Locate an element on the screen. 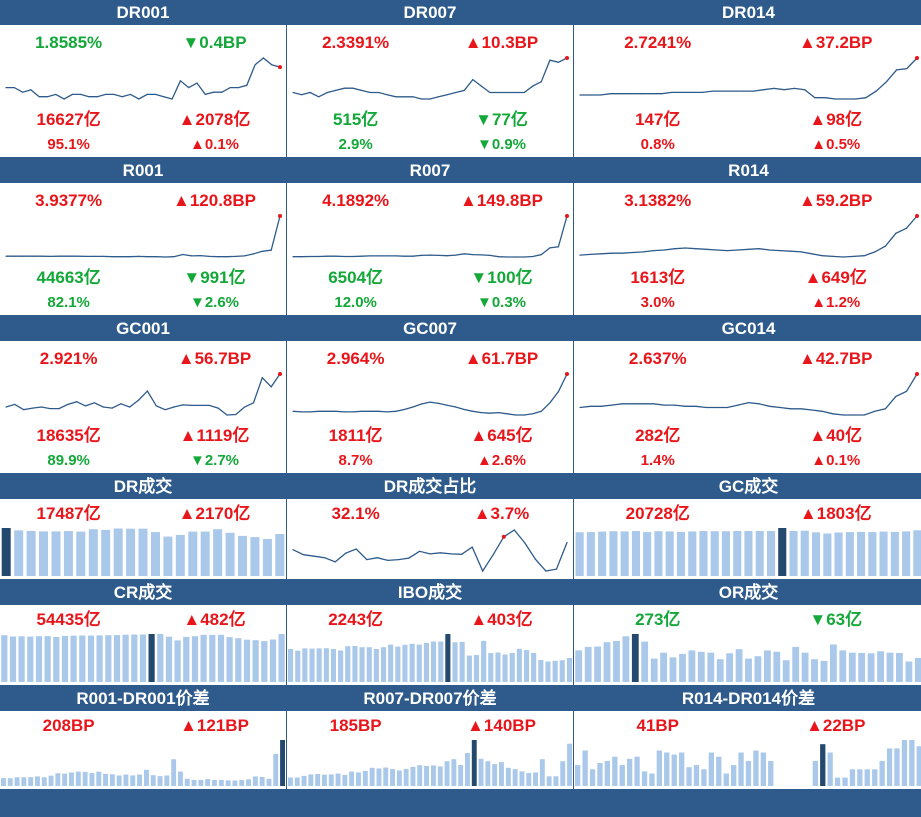 The width and height of the screenshot is (921, 817). share-value-value: 3.0% is located at coordinates (657, 302).